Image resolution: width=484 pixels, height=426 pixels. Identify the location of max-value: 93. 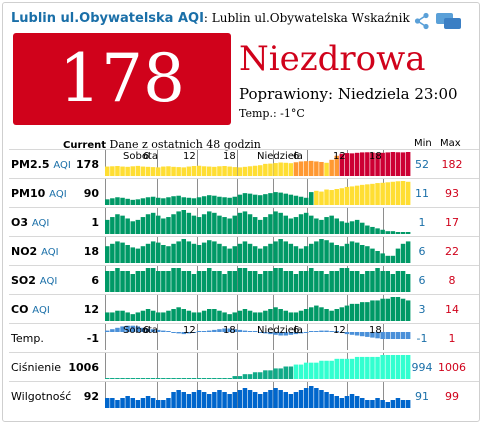
(452, 193).